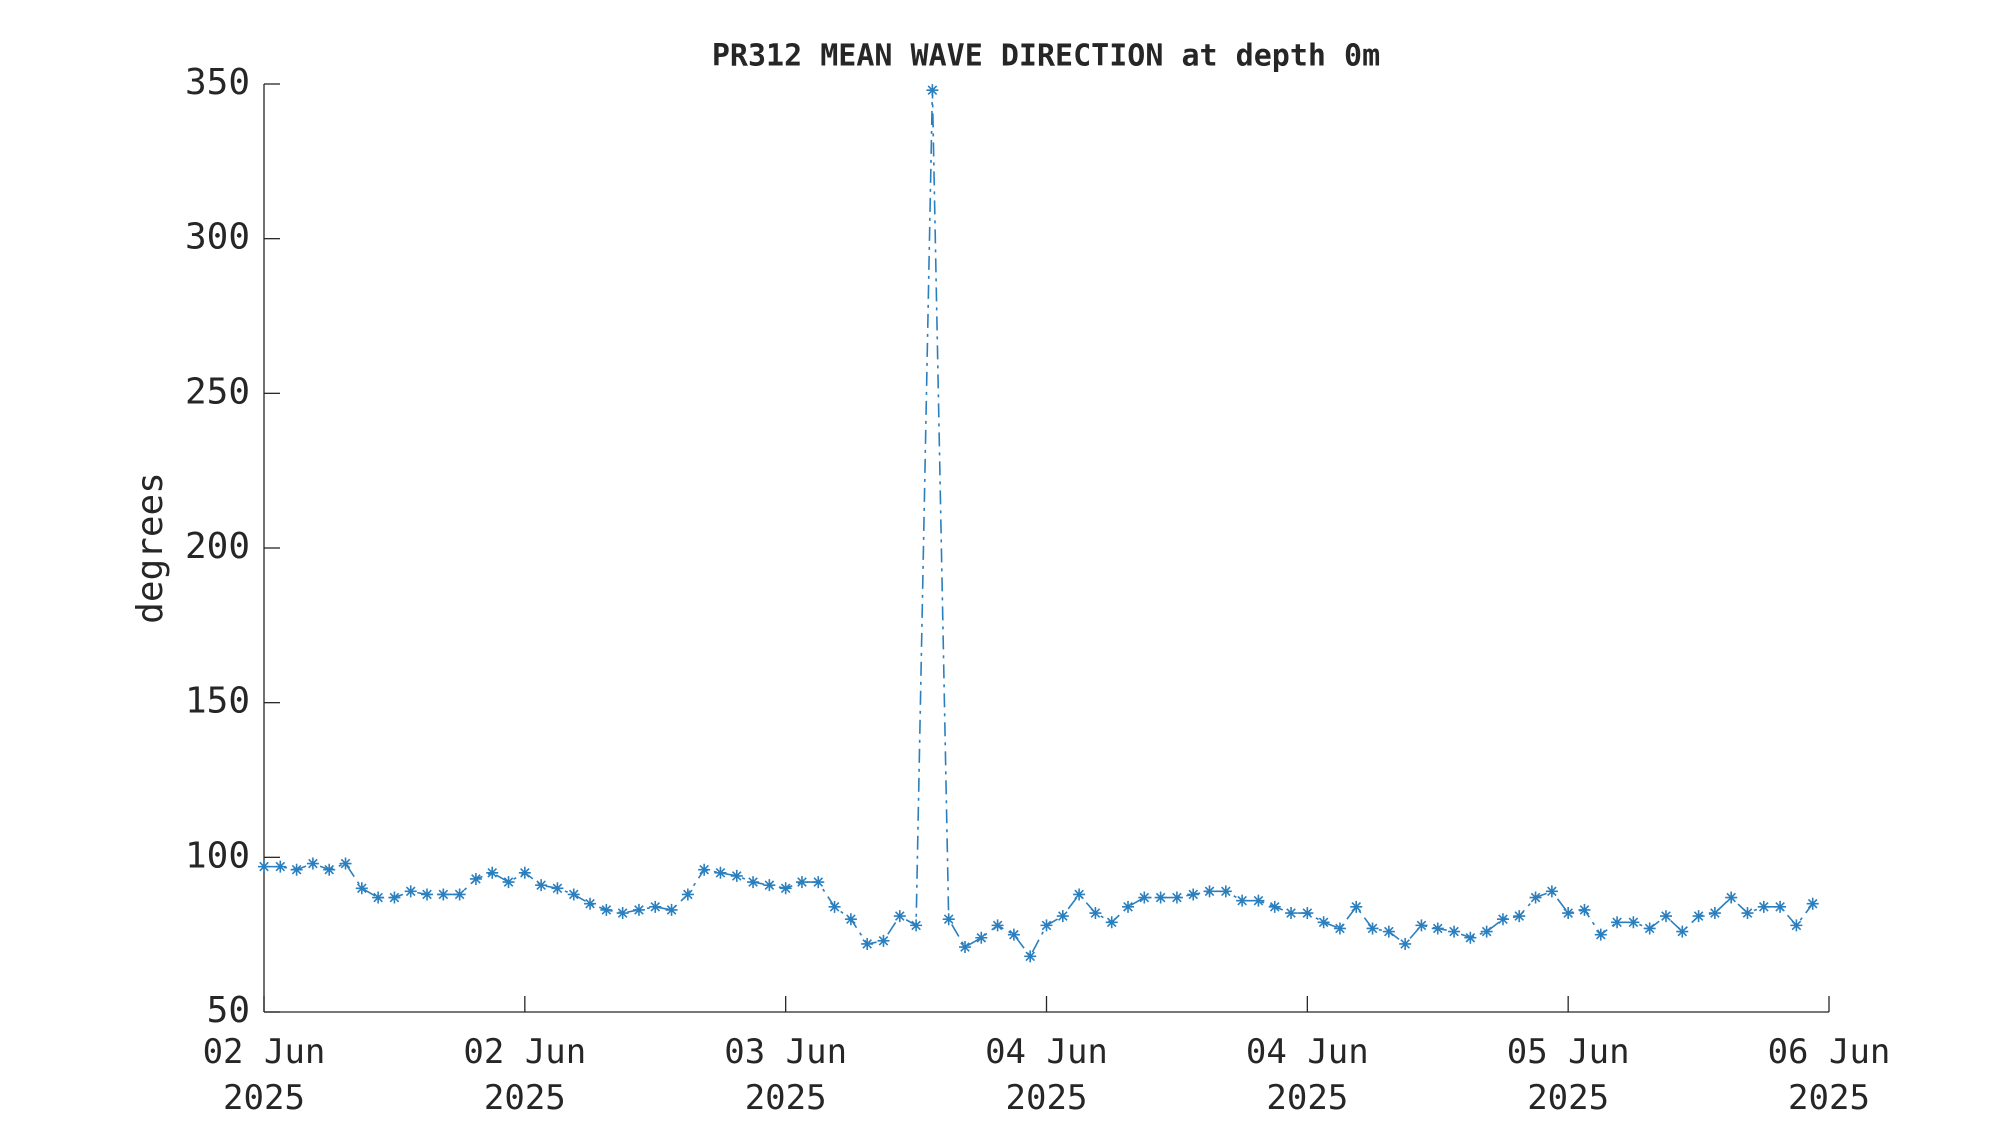 The image size is (2000, 1125). What do you see at coordinates (1568, 1075) in the screenshot?
I see `x-tick-label: 05 Jun 2025` at bounding box center [1568, 1075].